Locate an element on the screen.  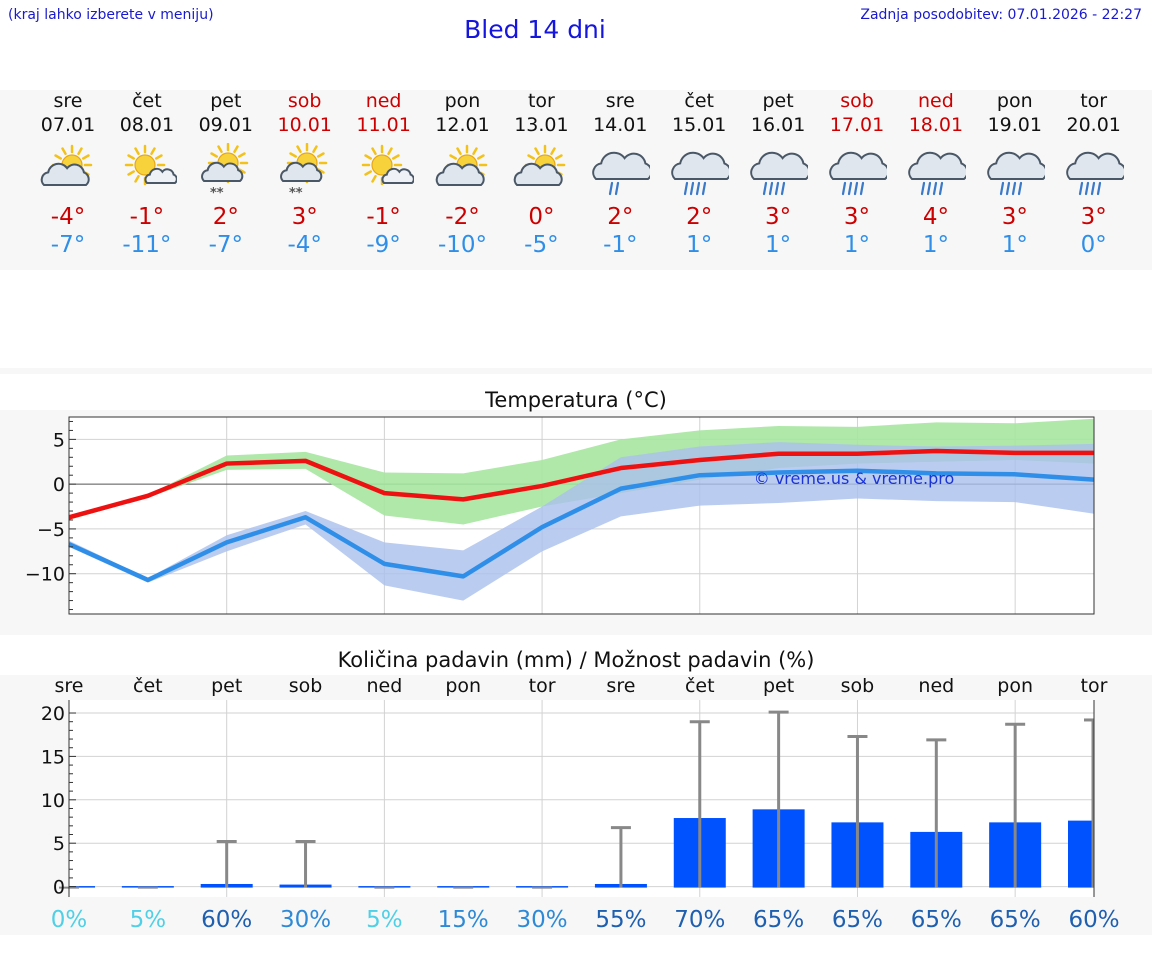
spacer-band is located at coordinates (576, 371).